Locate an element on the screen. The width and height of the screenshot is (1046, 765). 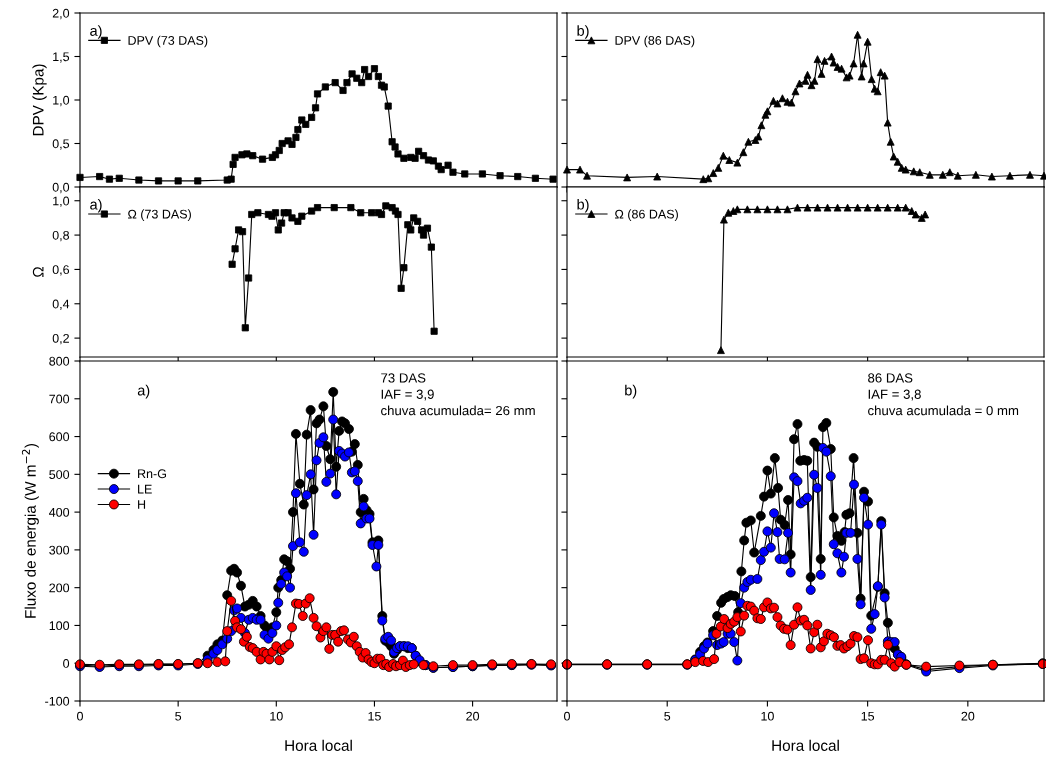
legend-label: DPV (73 DAS) is located at coordinates (168, 41).